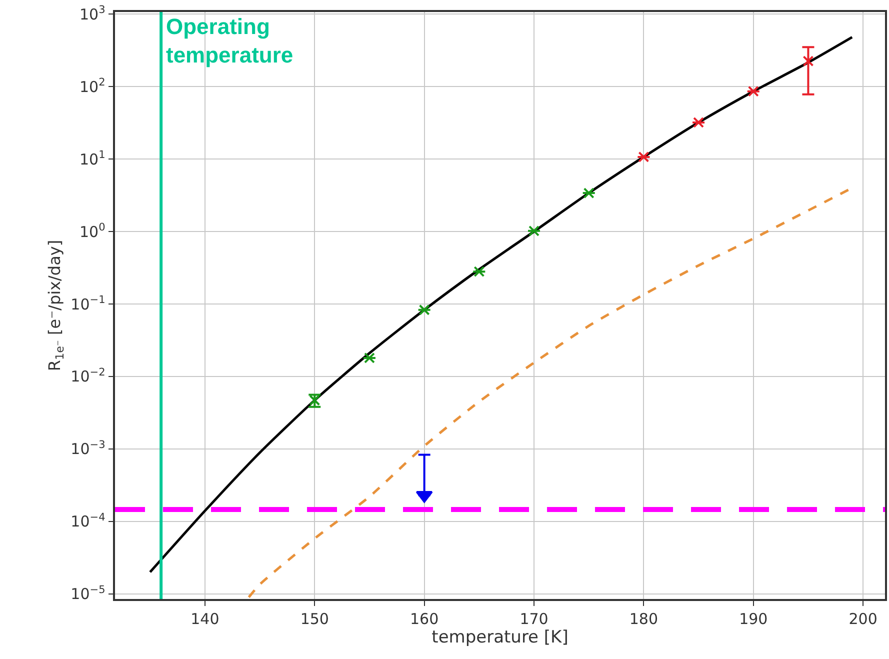  Describe the element at coordinates (92, 231) in the screenshot. I see `y-tick-label: 10$^{0}$` at that location.